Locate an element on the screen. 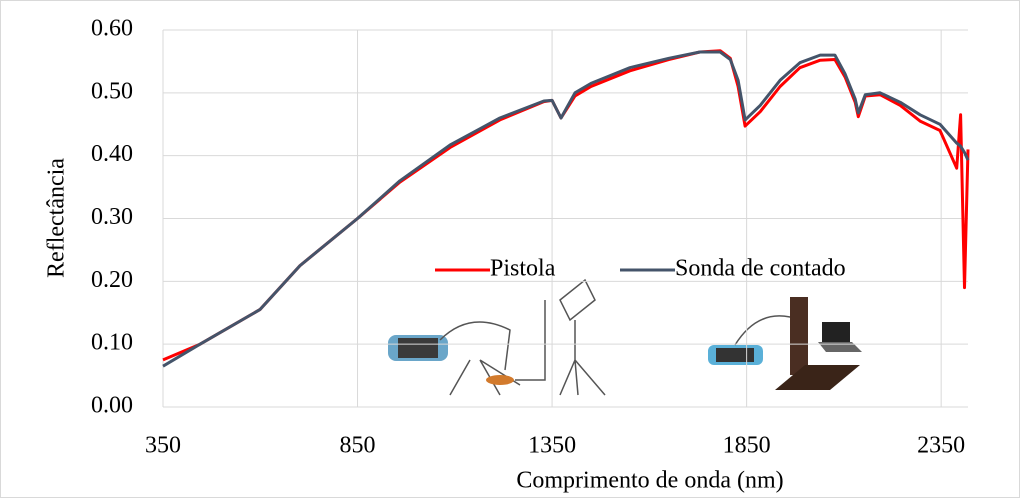 This screenshot has height=498, width=1020. tripod-right is located at coordinates (560, 337).